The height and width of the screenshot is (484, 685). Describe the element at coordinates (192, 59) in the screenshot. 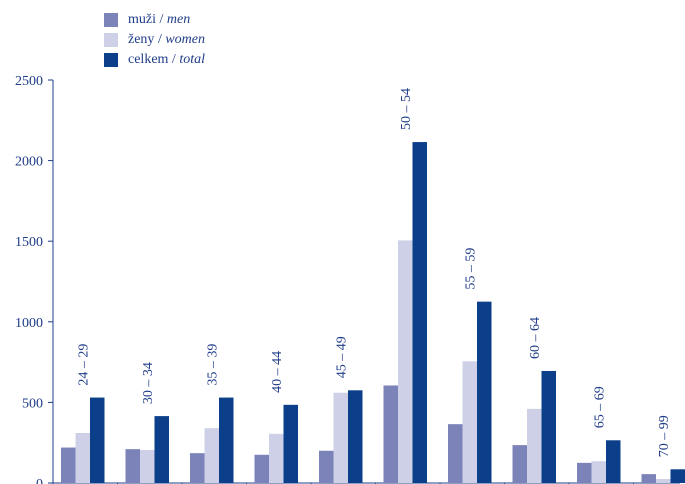

I see `legend-label-total-en: total` at that location.